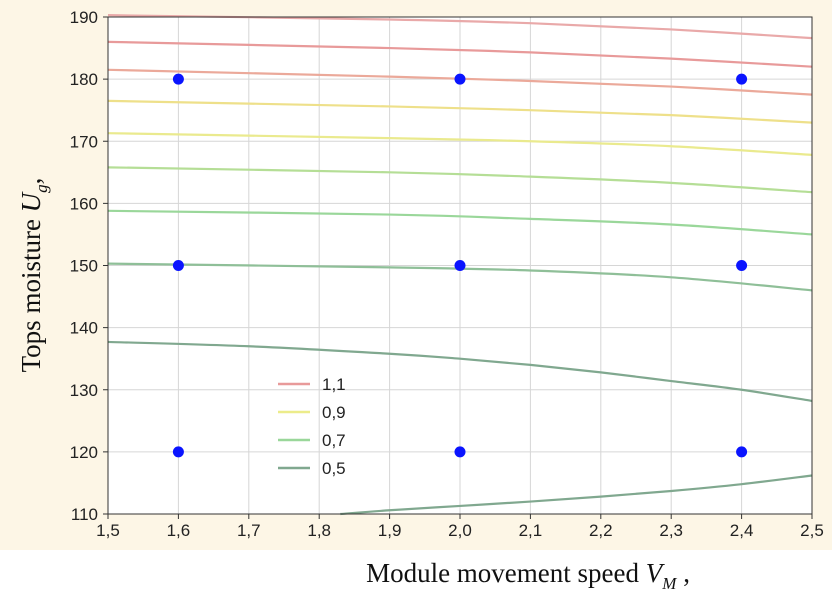  I want to click on x-tick-label: 1,8, so click(319, 530).